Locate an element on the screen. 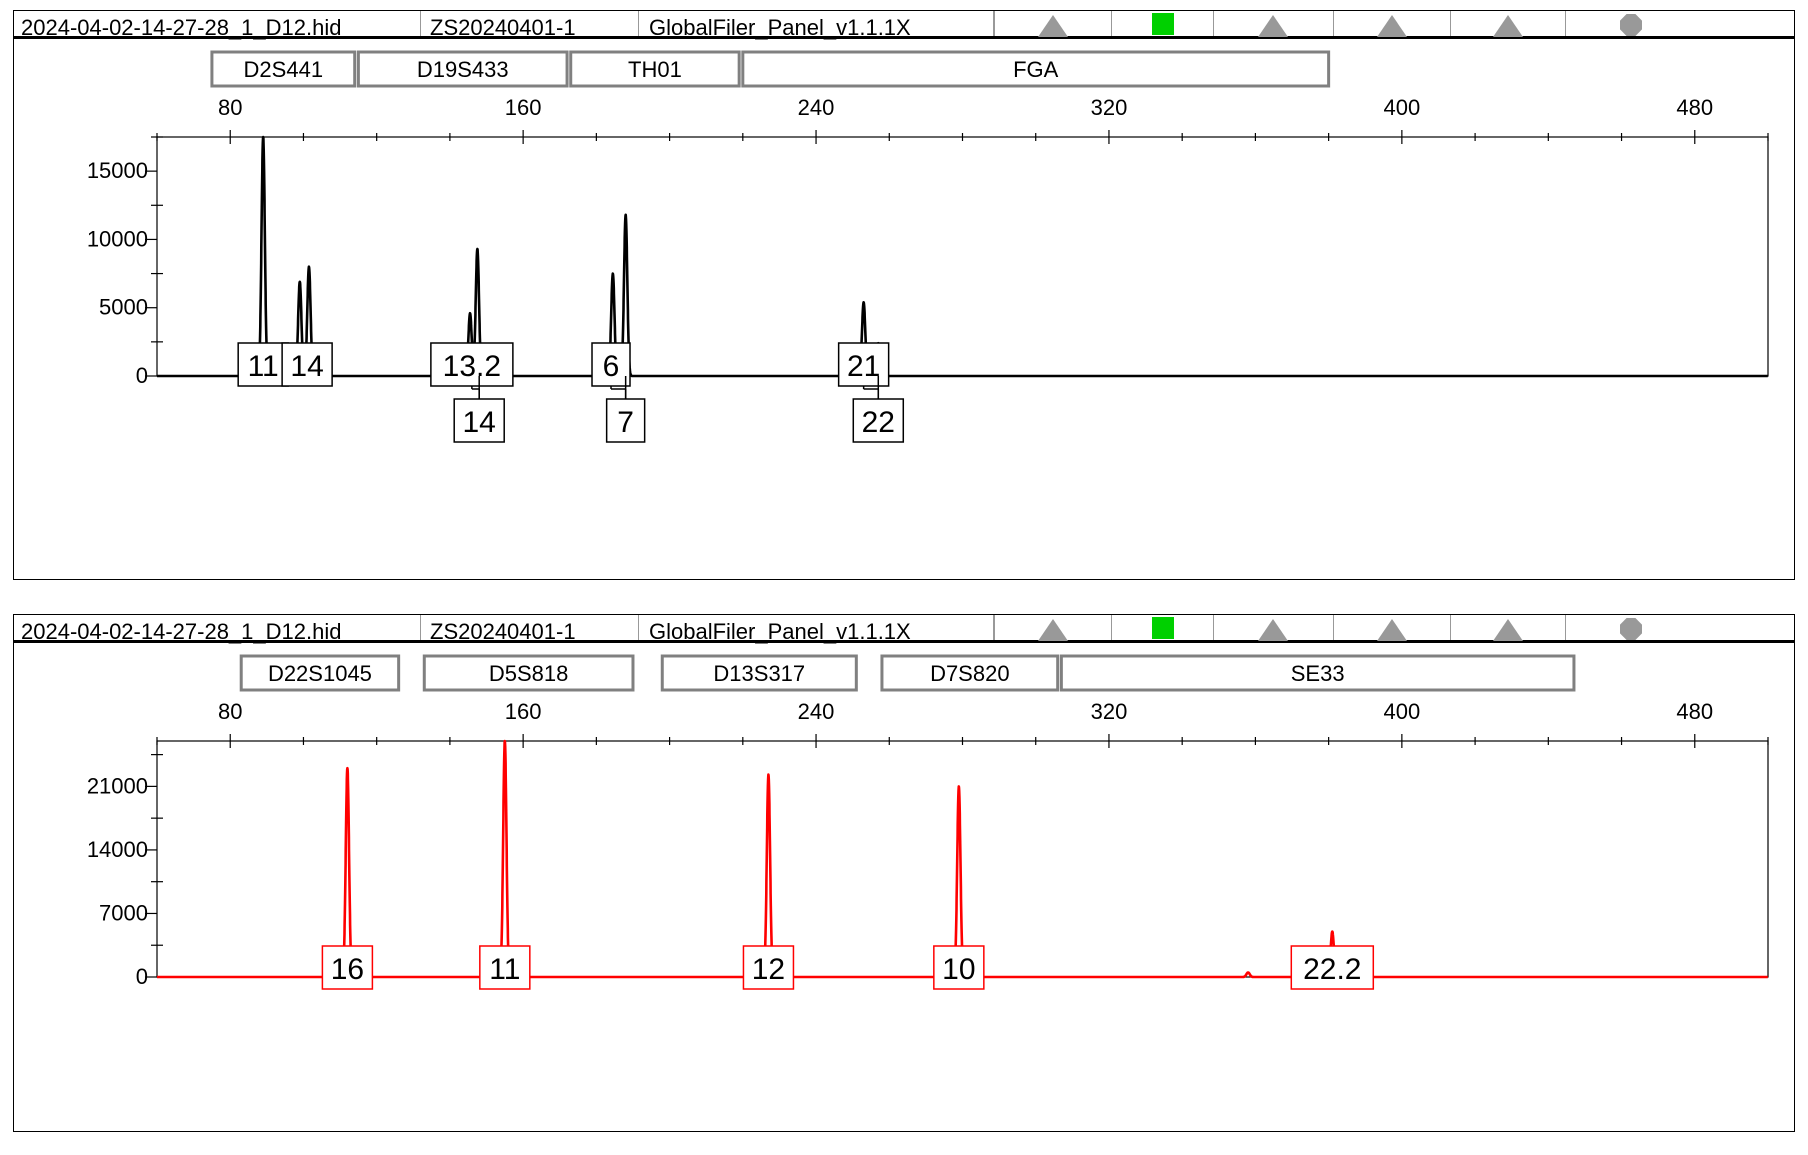 The image size is (1808, 1155). y-tick-label: 21000 is located at coordinates (117, 785).